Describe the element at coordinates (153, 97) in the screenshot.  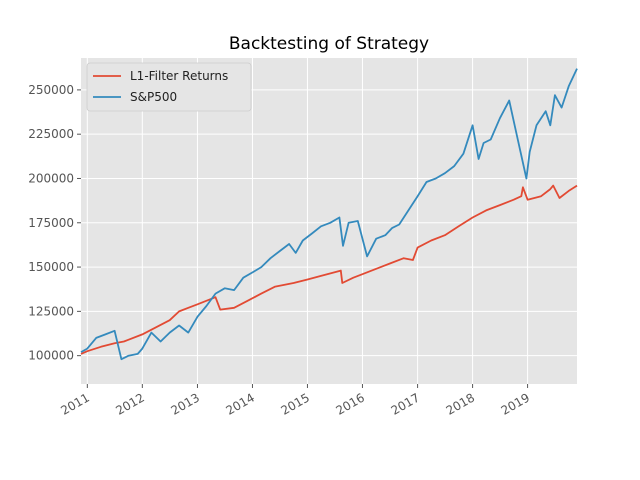
I see `legend-label-sp500: S&P500` at that location.